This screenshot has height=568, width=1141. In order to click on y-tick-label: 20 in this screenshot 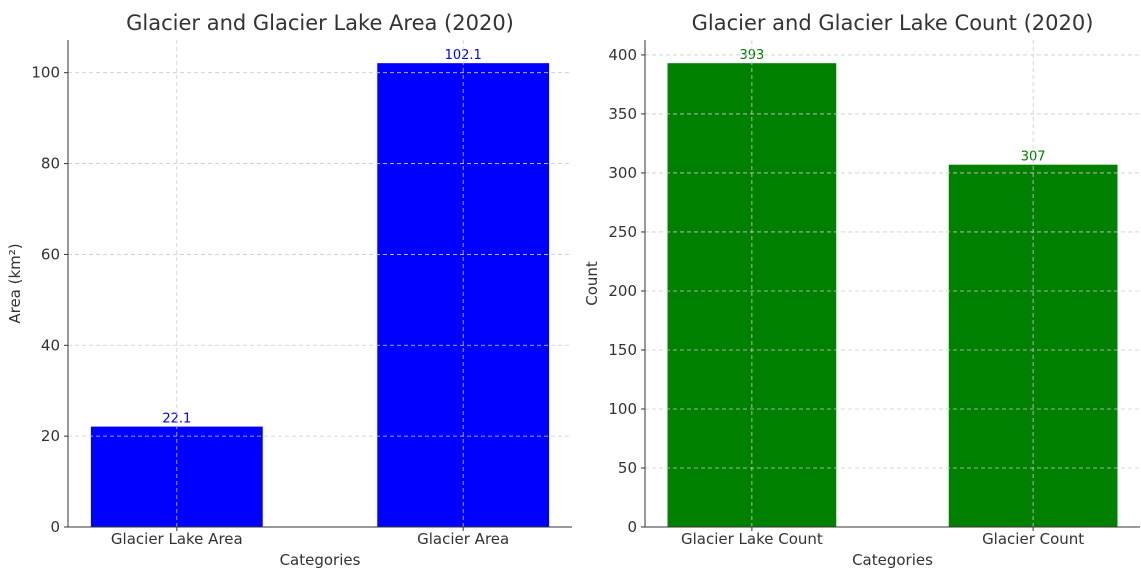, I will do `click(50, 436)`.